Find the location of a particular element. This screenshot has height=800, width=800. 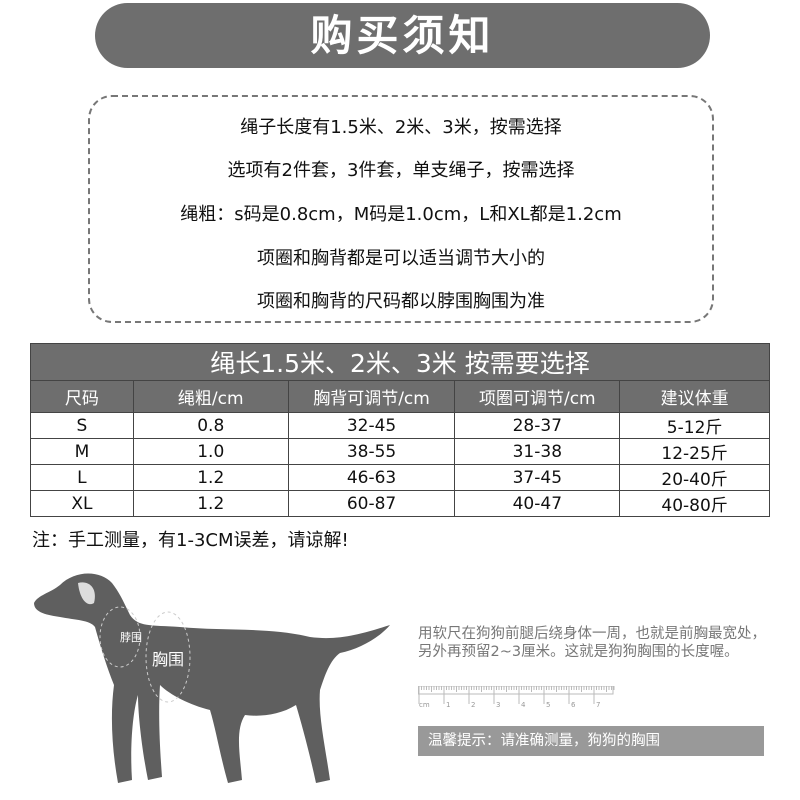

ruler-tick-label: 2 is located at coordinates (473, 705).